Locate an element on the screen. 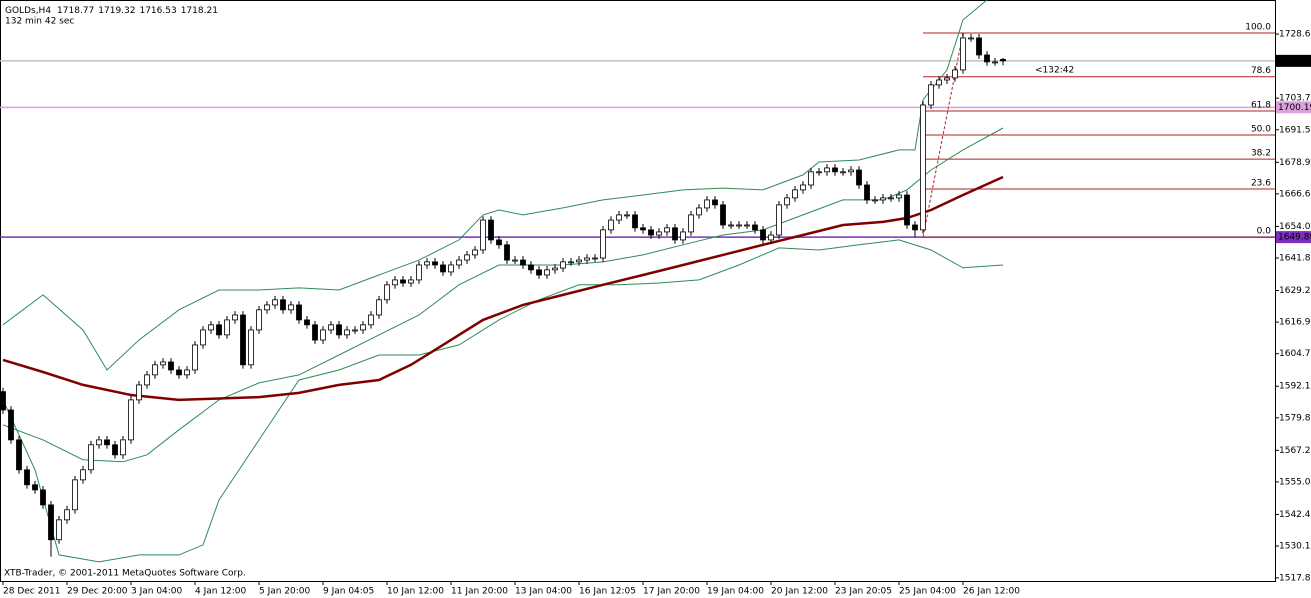 The height and width of the screenshot is (598, 1311). x-tick-label: 13 Jan 04:00 is located at coordinates (543, 592).